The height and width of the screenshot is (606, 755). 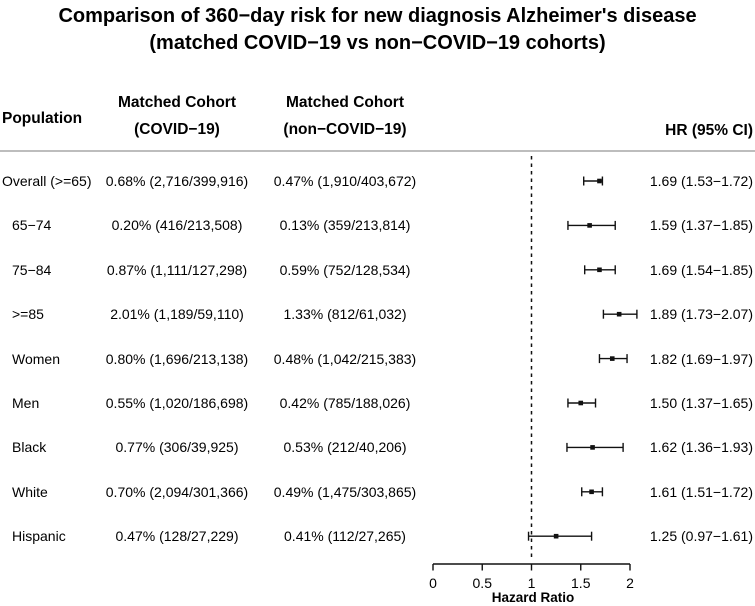 I want to click on column-header-population: Population, so click(x=42, y=118).